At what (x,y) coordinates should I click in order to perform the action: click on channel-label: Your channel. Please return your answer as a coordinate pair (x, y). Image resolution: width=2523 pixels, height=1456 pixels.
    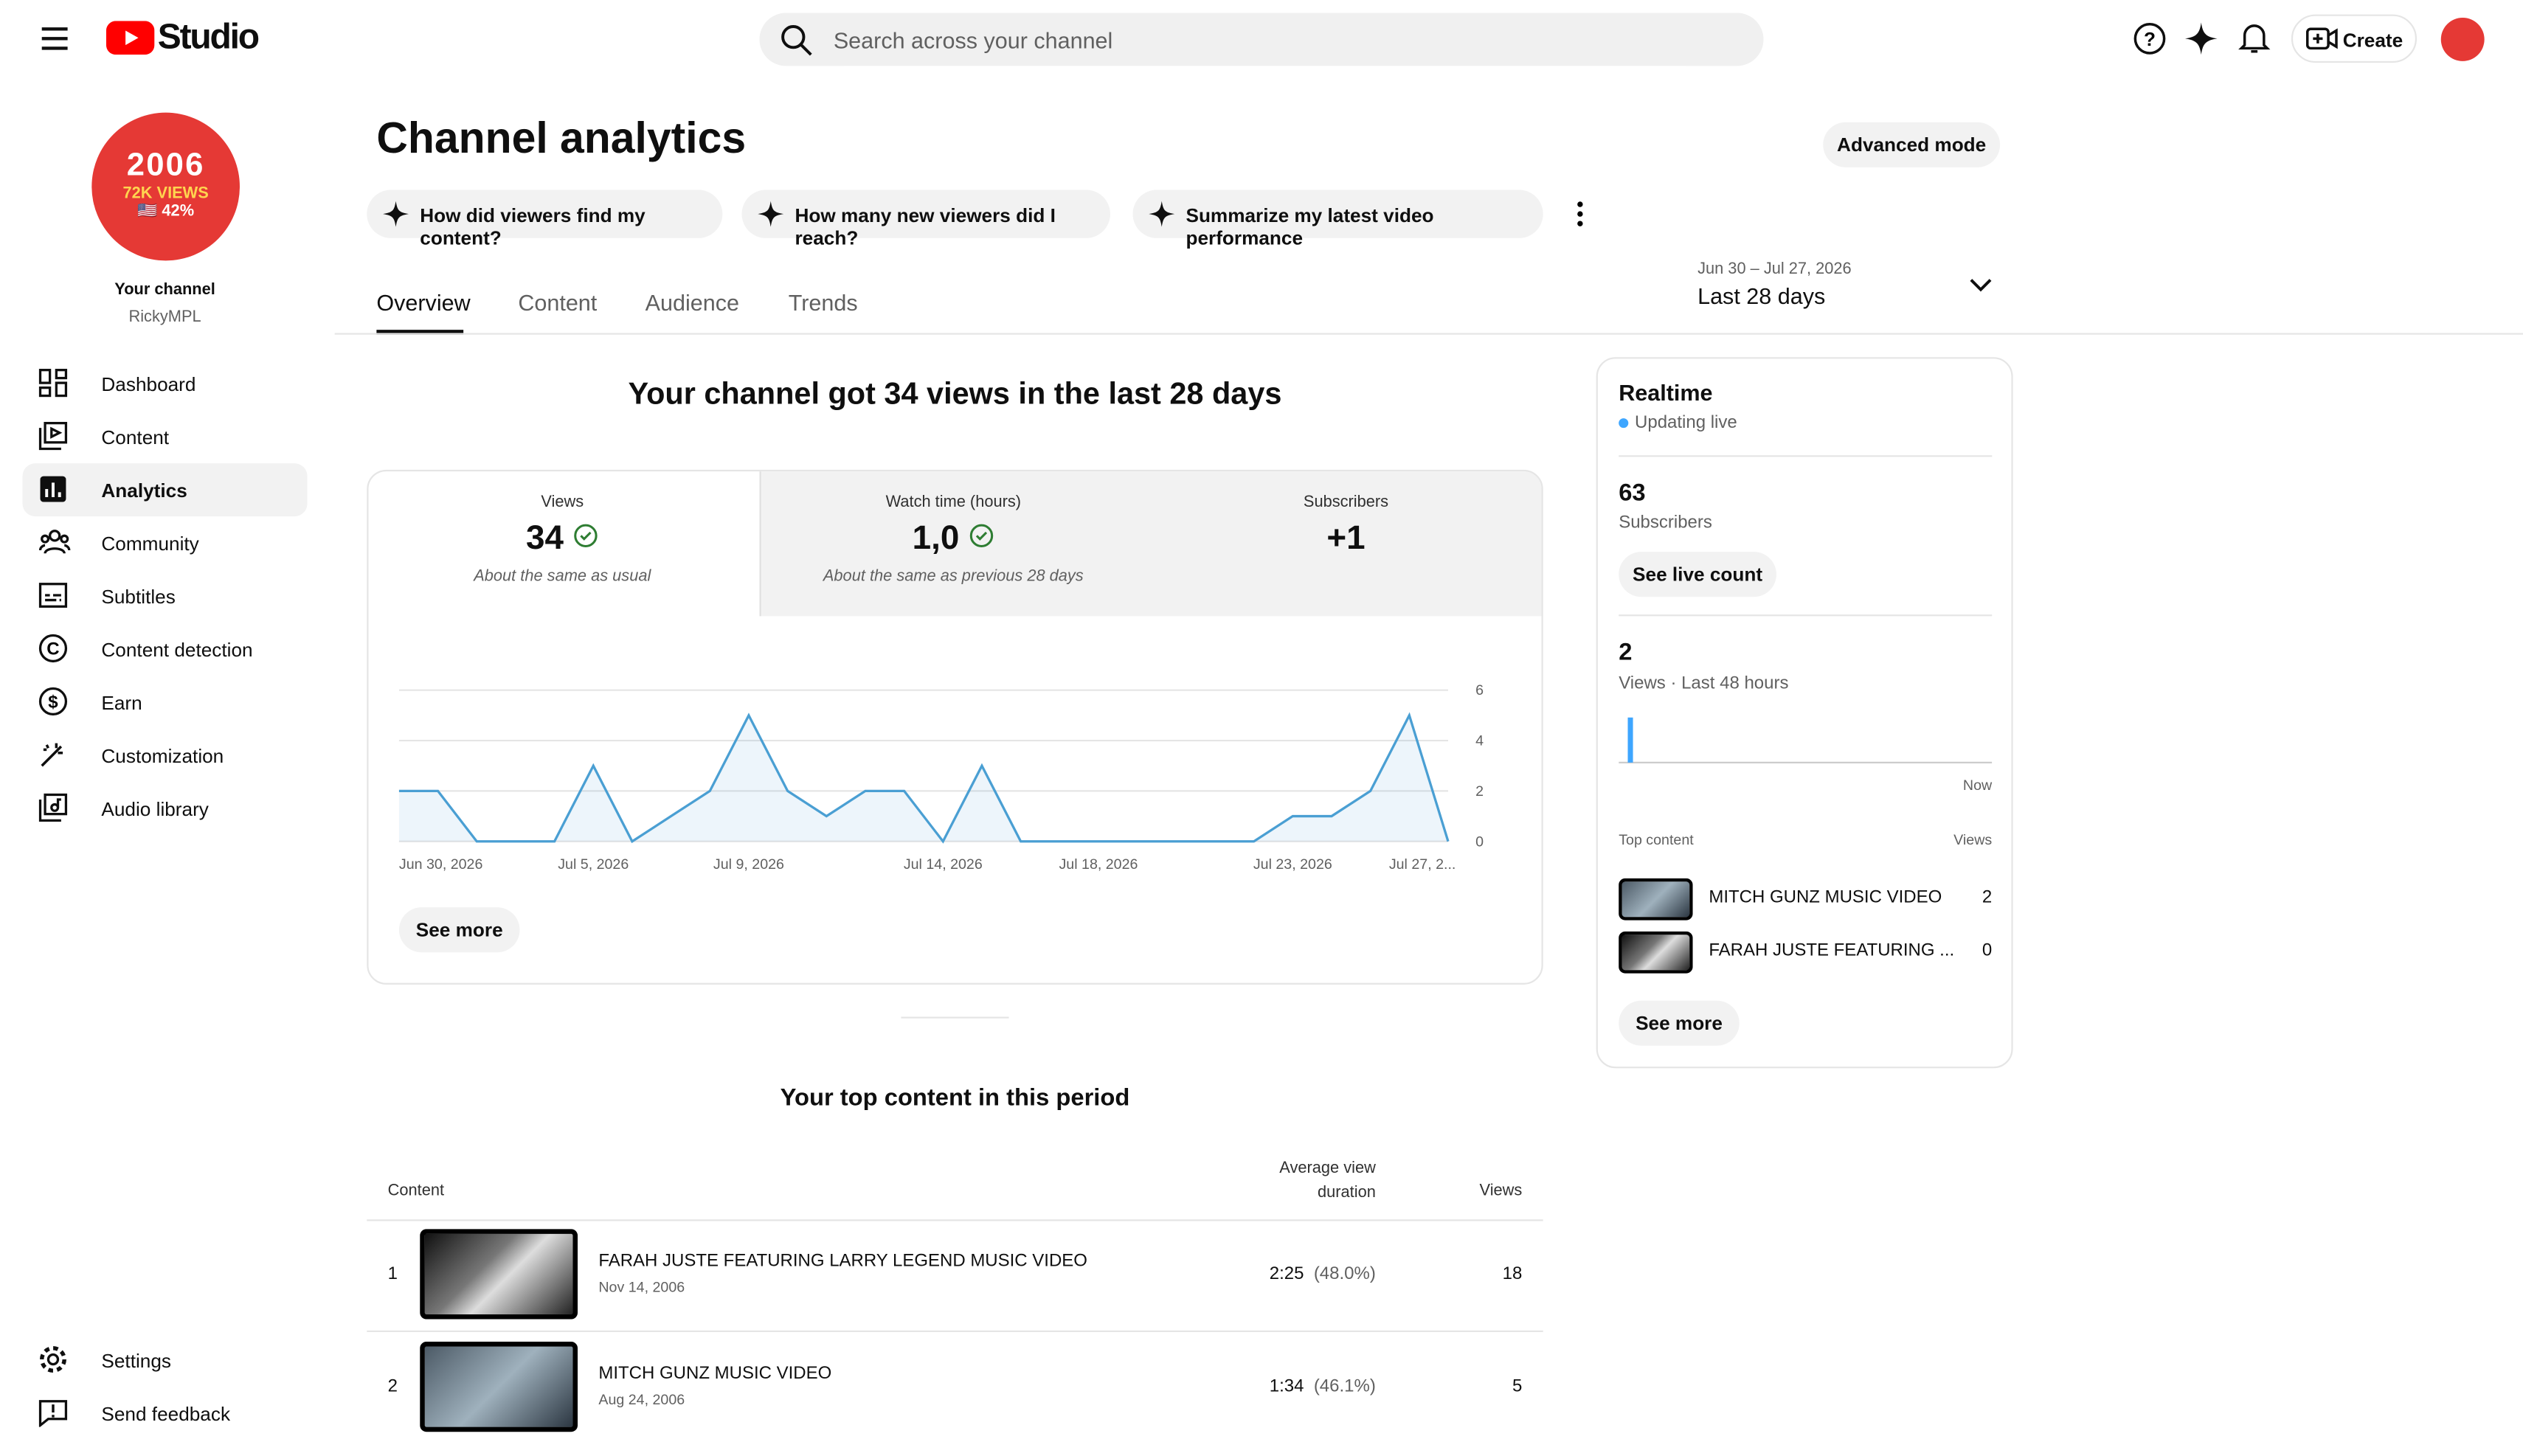
    Looking at the image, I should click on (164, 290).